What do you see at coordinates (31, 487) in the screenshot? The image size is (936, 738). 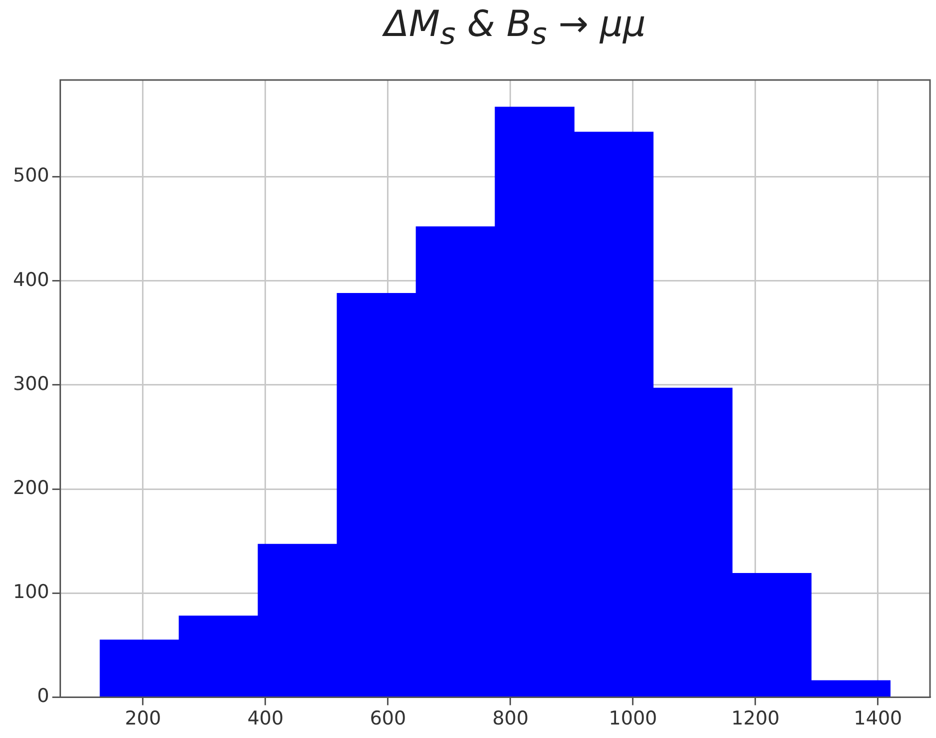 I see `y-tick-label: 200` at bounding box center [31, 487].